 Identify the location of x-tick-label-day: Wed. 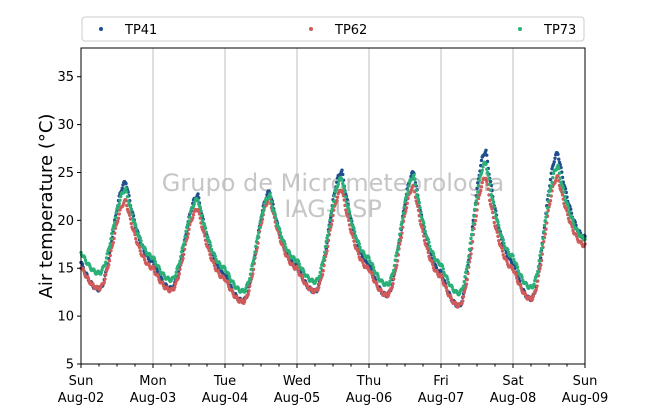
(297, 381).